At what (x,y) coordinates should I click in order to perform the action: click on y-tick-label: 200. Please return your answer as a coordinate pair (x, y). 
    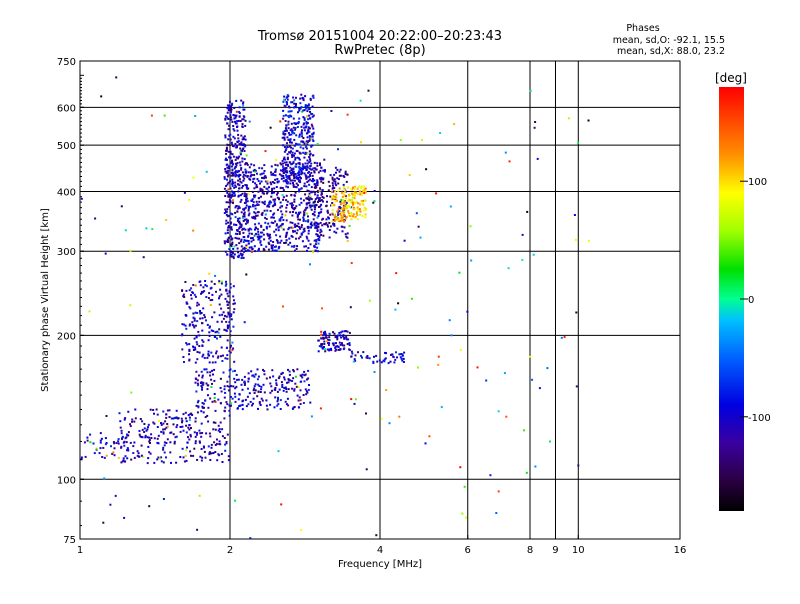
    Looking at the image, I should click on (66, 336).